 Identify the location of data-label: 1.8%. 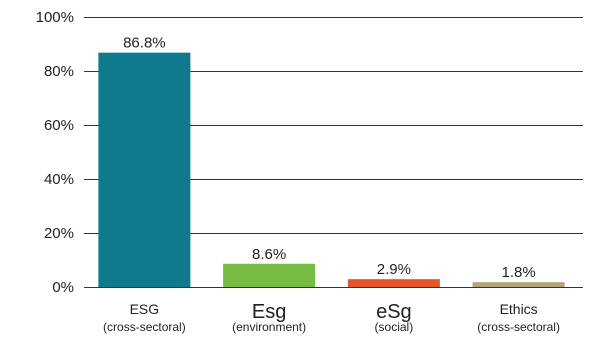
(519, 272).